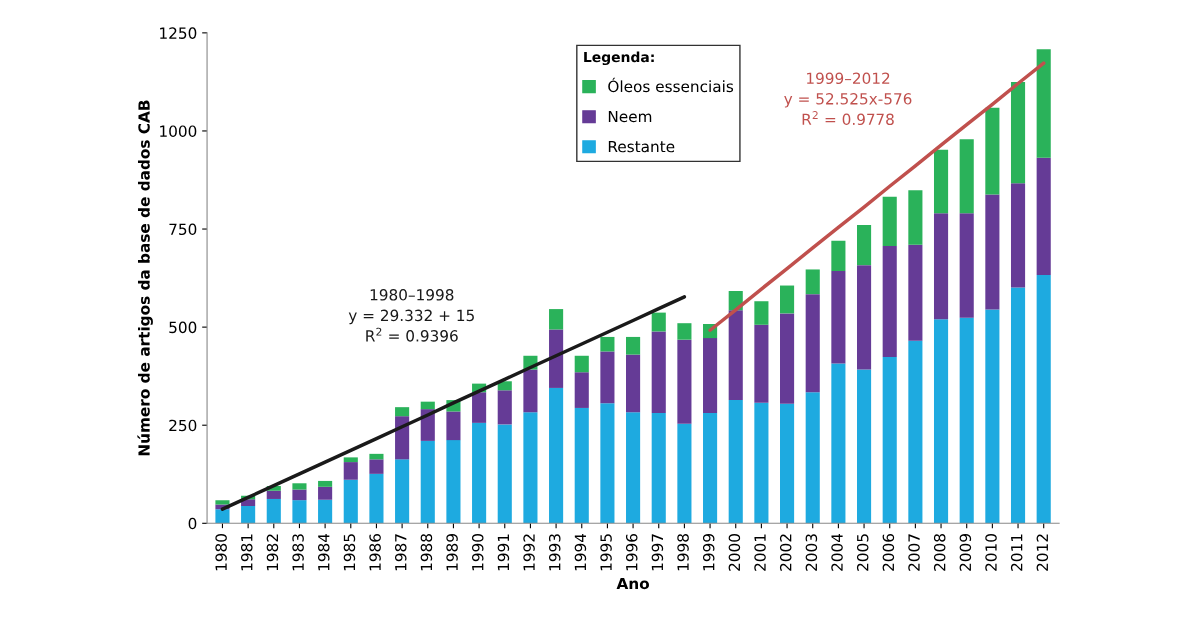  I want to click on x-tick-label: 1998, so click(683, 552).